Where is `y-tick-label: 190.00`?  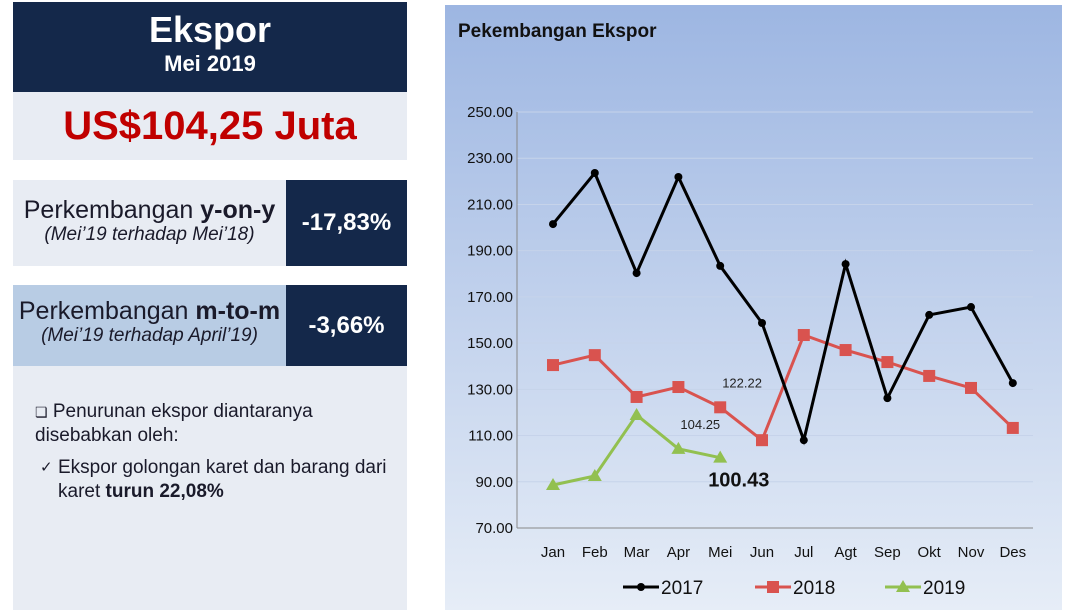
y-tick-label: 190.00 is located at coordinates (490, 251).